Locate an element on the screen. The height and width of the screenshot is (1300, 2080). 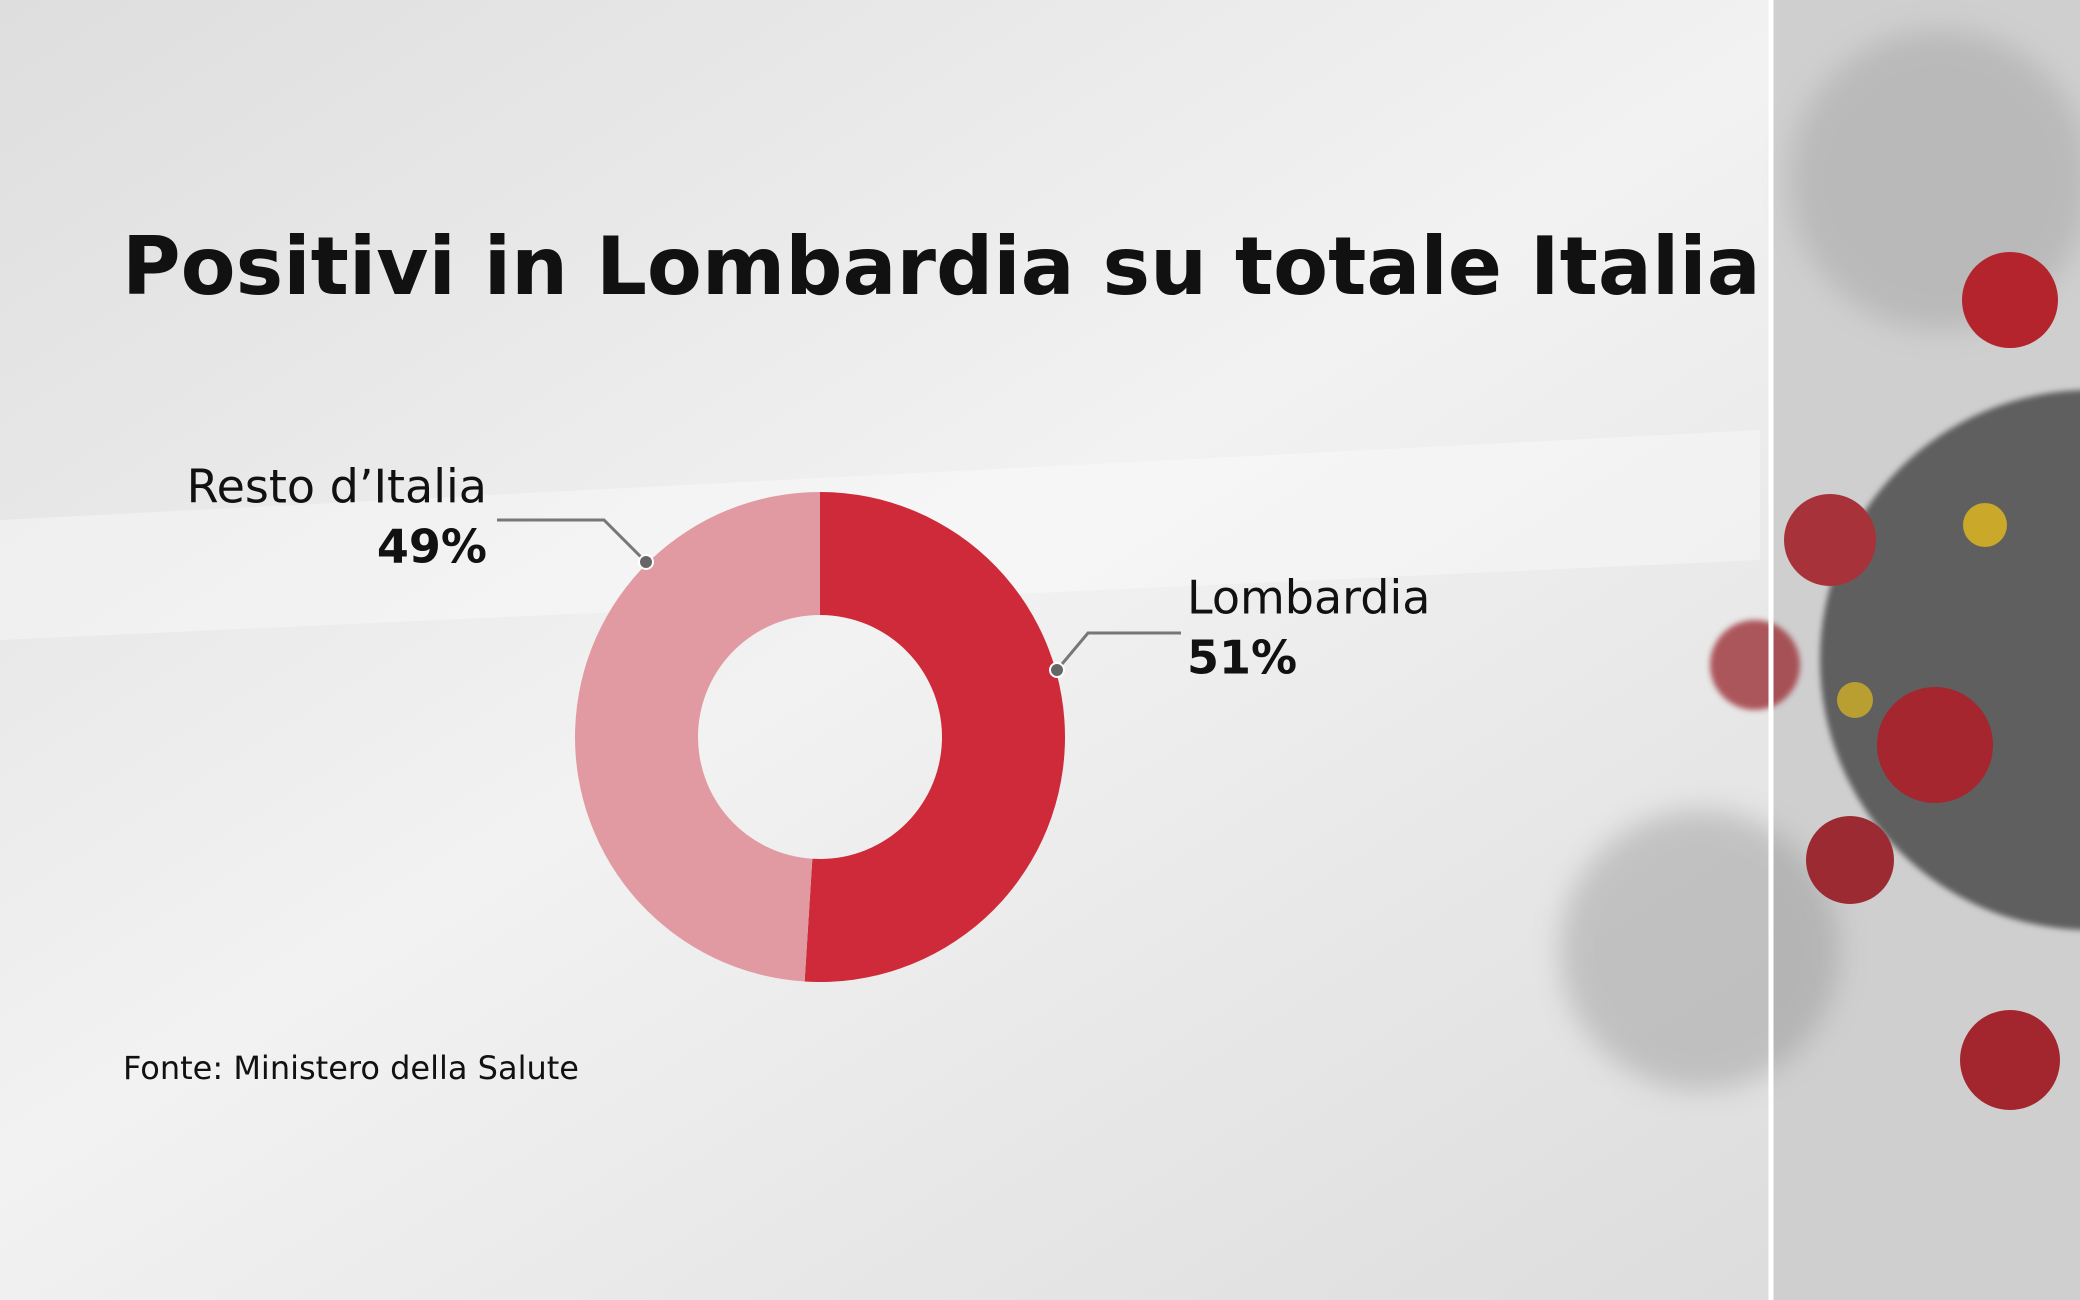
chart-title: Positivi in Lombardia su totale Italia is located at coordinates (941, 266).